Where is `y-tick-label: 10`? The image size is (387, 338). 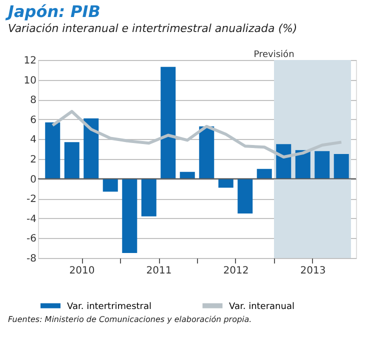 y-tick-label: 10 is located at coordinates (30, 80).